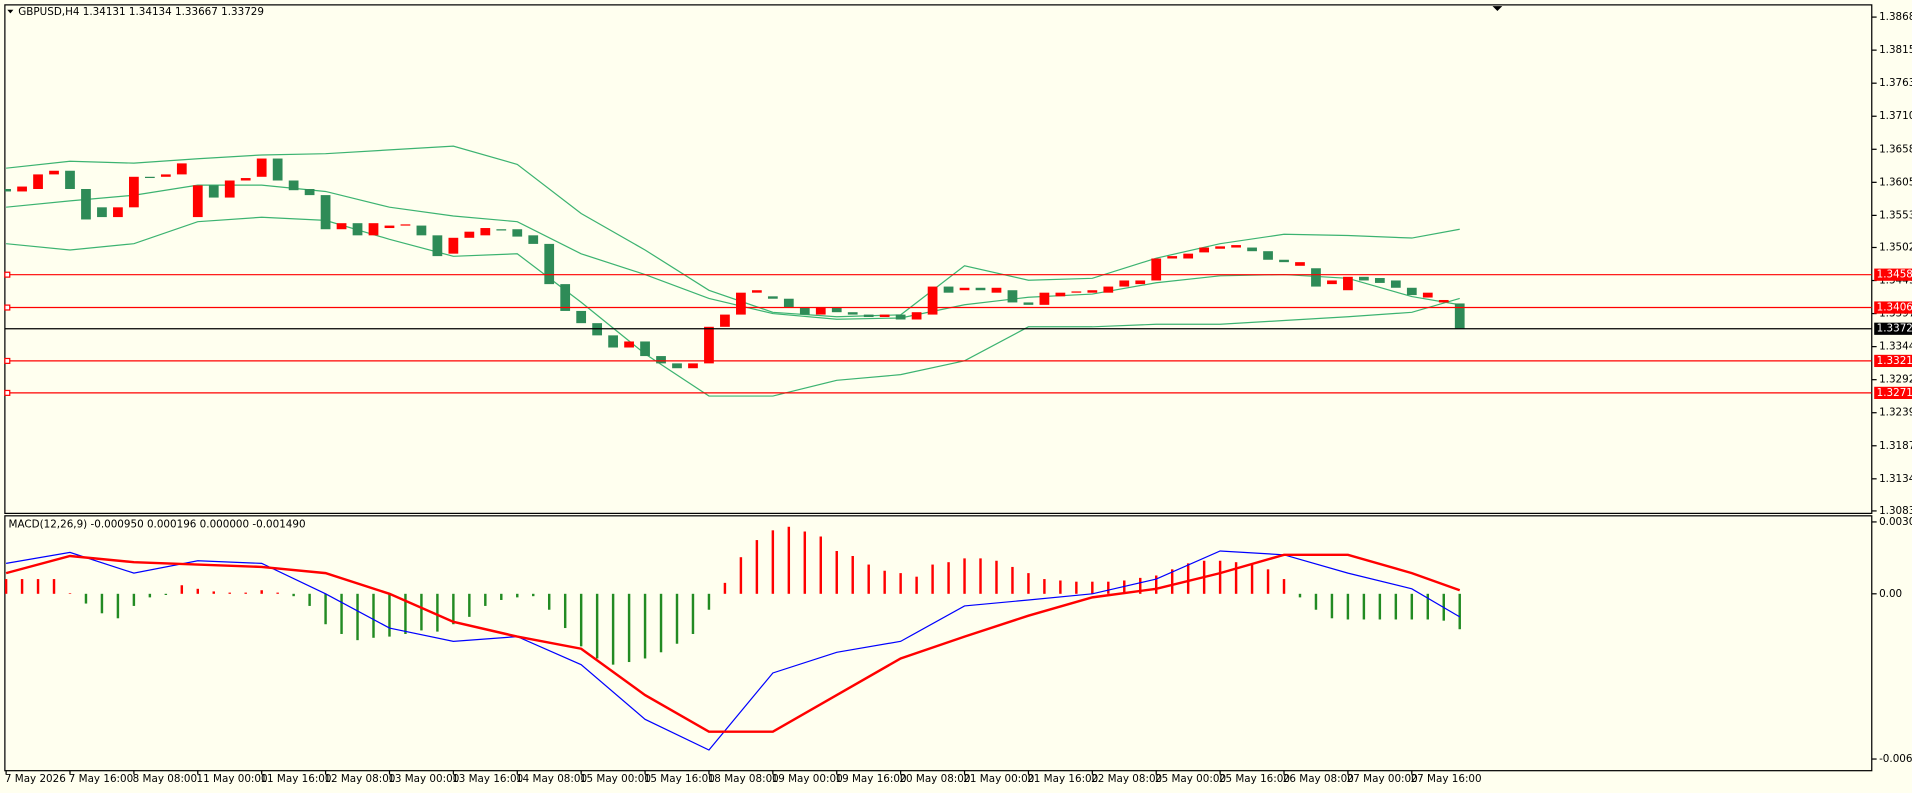 The width and height of the screenshot is (1912, 793). Describe the element at coordinates (1895, 215) in the screenshot. I see `y-tick-label: 1.35530` at that location.